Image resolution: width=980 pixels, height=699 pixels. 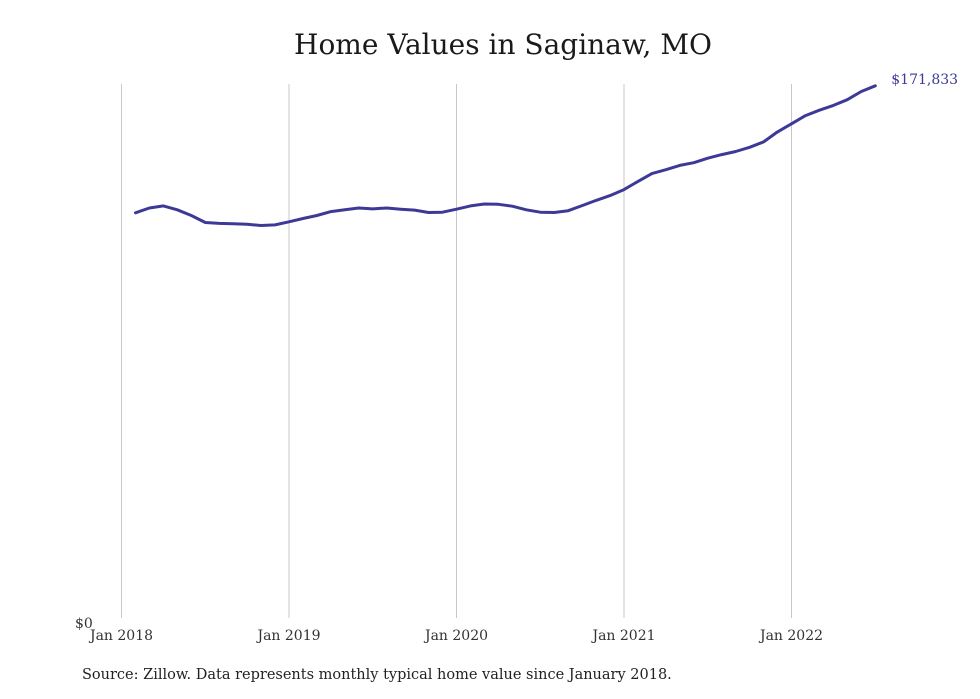 I want to click on chart-title: Home Values in Saginaw, MO, so click(x=503, y=44).